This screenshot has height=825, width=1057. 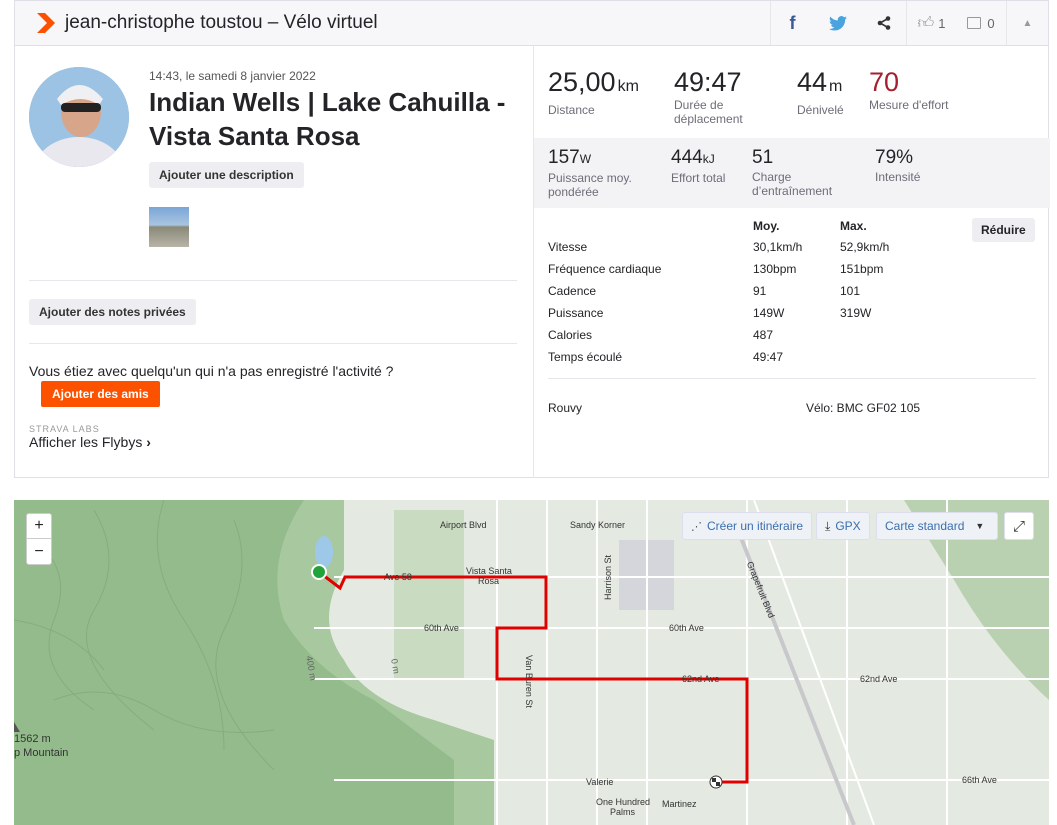 I want to click on zoom-in-button: +, so click(x=39, y=526).